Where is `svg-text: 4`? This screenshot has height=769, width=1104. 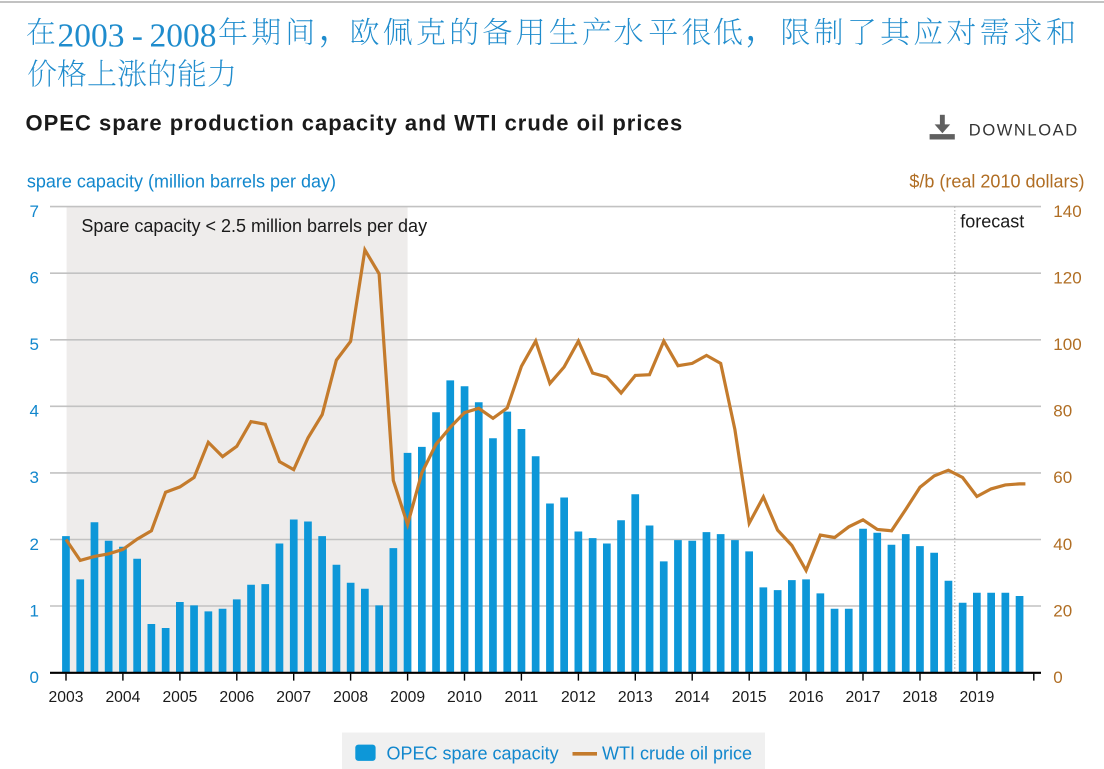 svg-text: 4 is located at coordinates (34, 411).